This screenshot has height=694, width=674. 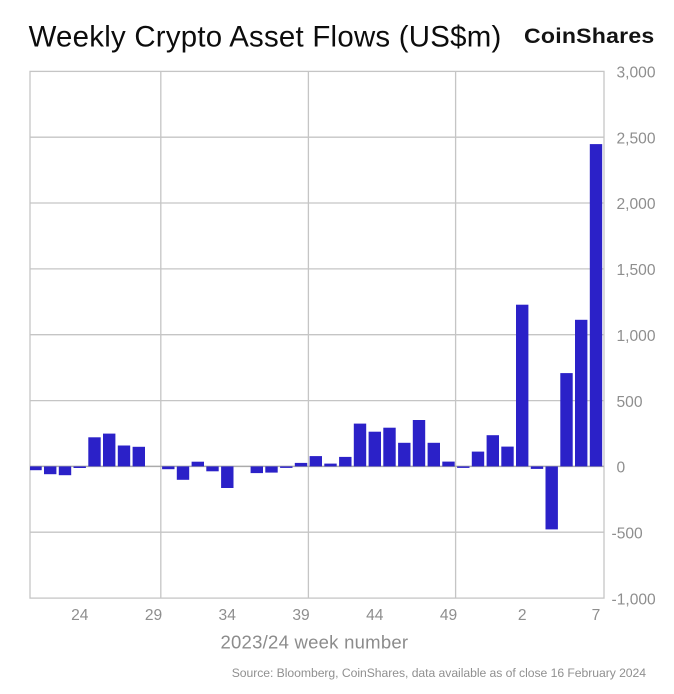 I want to click on svg-text: 7, so click(x=596, y=615).